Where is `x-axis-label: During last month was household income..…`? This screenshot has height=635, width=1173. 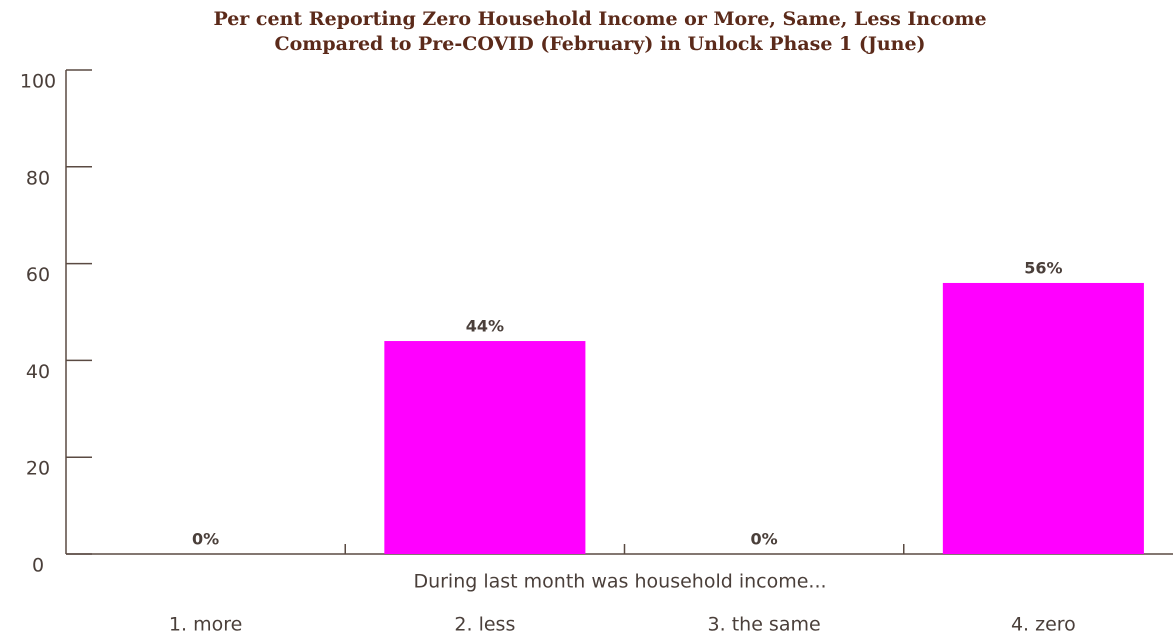 x-axis-label: During last month was household income..… is located at coordinates (619, 582).